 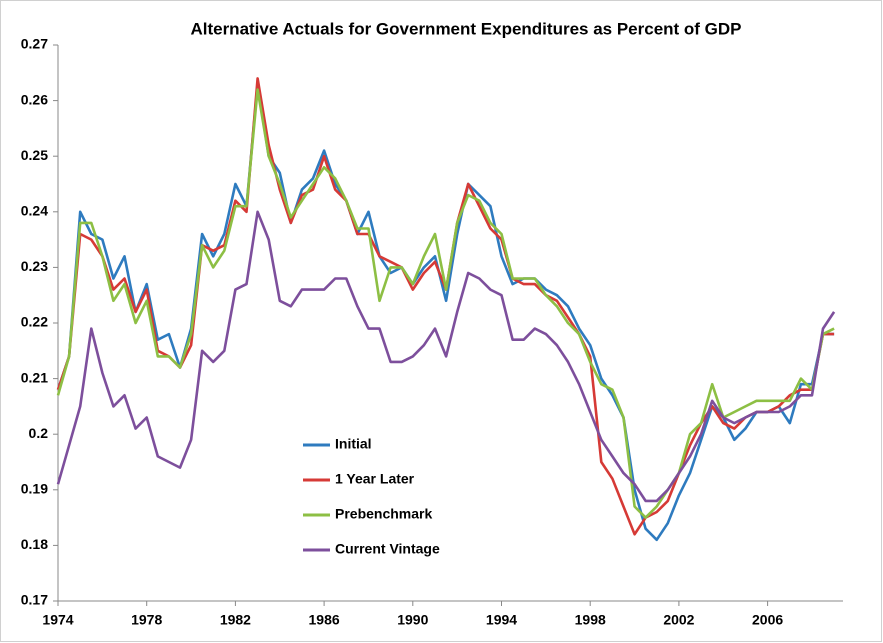 What do you see at coordinates (387, 549) in the screenshot?
I see `legend-label: Current Vintage` at bounding box center [387, 549].